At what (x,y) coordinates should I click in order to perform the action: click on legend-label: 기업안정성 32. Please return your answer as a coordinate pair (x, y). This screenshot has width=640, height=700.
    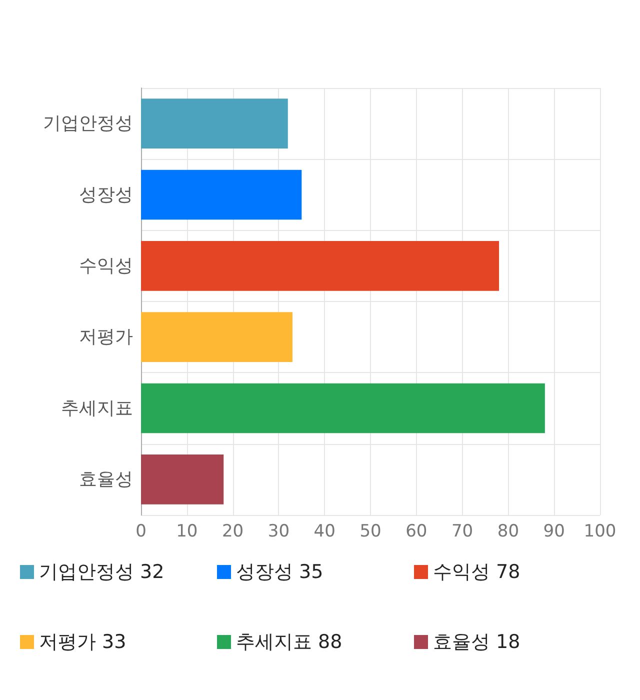
    Looking at the image, I should click on (101, 572).